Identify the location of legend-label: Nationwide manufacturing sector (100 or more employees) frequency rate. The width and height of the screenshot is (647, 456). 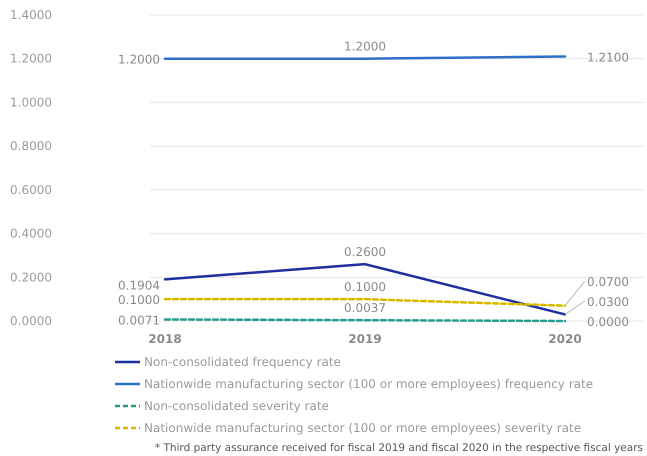
(369, 384).